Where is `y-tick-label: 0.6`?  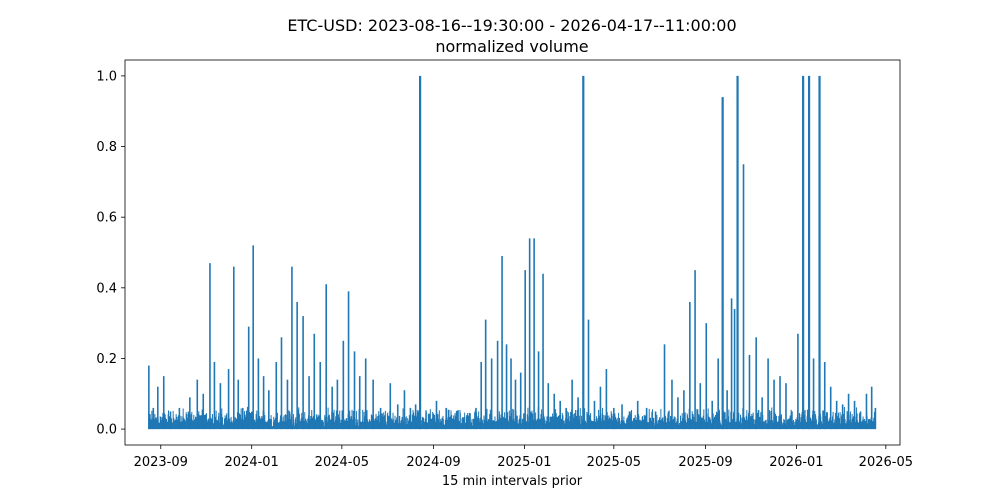
y-tick-label: 0.6 is located at coordinates (106, 218).